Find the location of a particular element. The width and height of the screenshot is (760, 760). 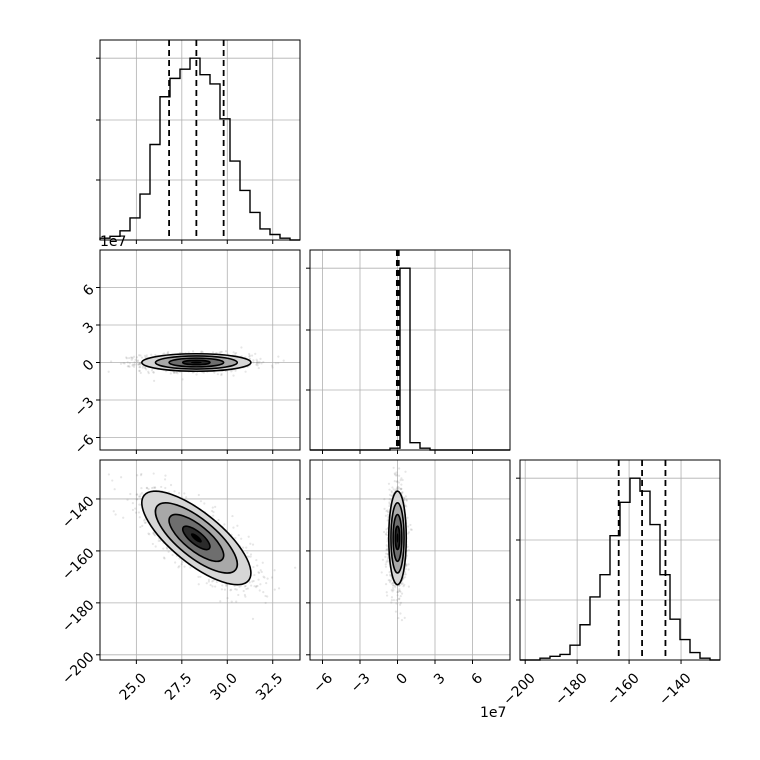

x-tick-label-1-1: −3 is located at coordinates (361, 683).